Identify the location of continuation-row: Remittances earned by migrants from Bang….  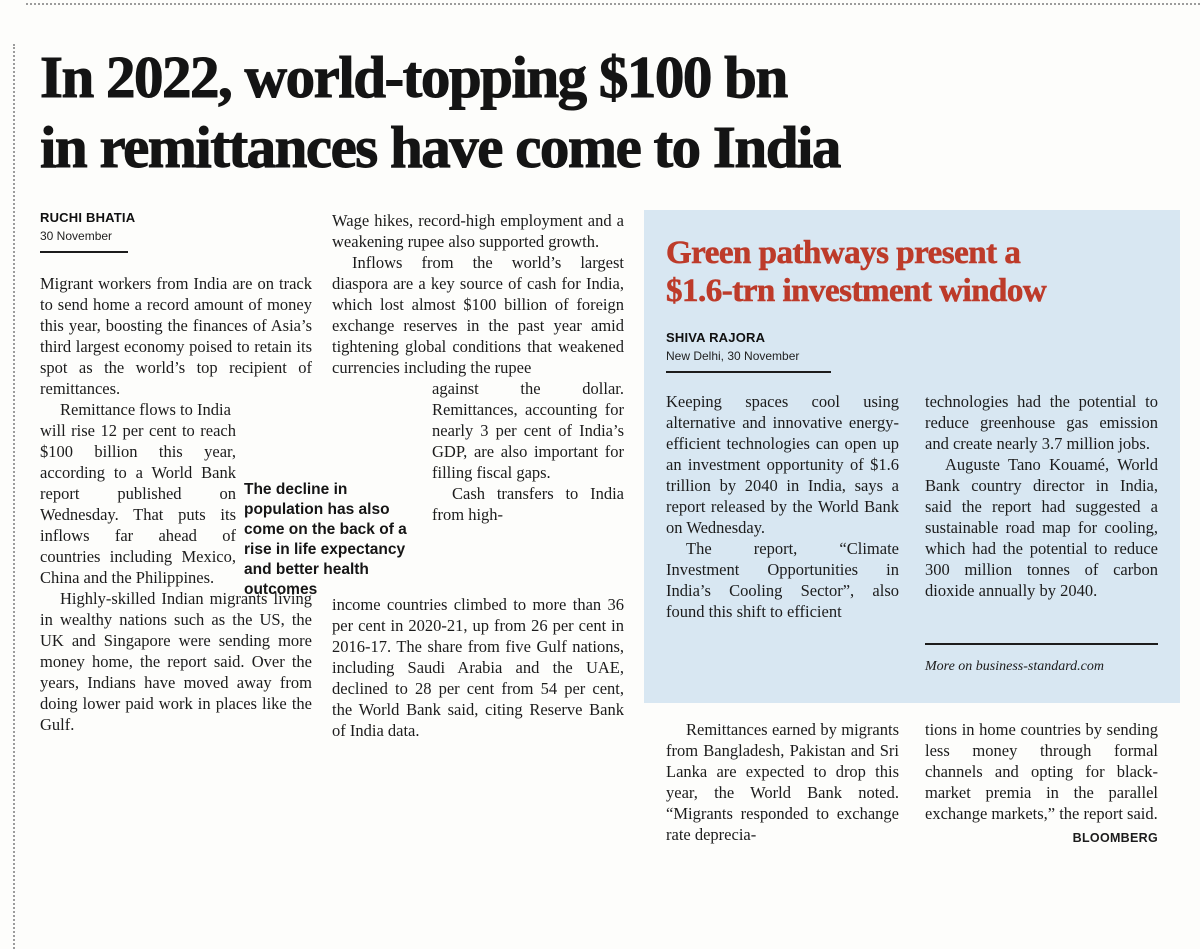
(912, 784).